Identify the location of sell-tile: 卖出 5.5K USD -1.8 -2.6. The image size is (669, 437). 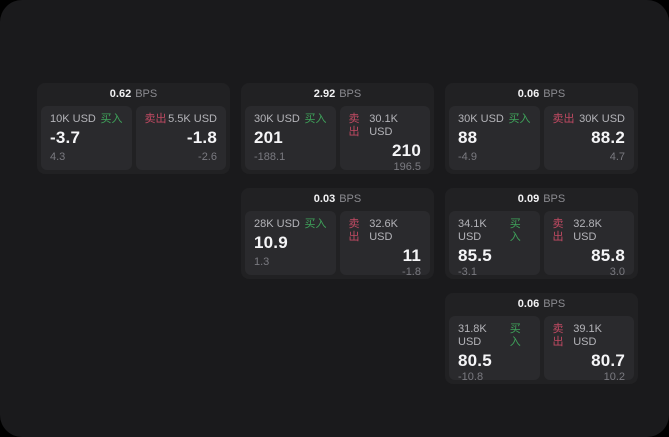
(180, 138).